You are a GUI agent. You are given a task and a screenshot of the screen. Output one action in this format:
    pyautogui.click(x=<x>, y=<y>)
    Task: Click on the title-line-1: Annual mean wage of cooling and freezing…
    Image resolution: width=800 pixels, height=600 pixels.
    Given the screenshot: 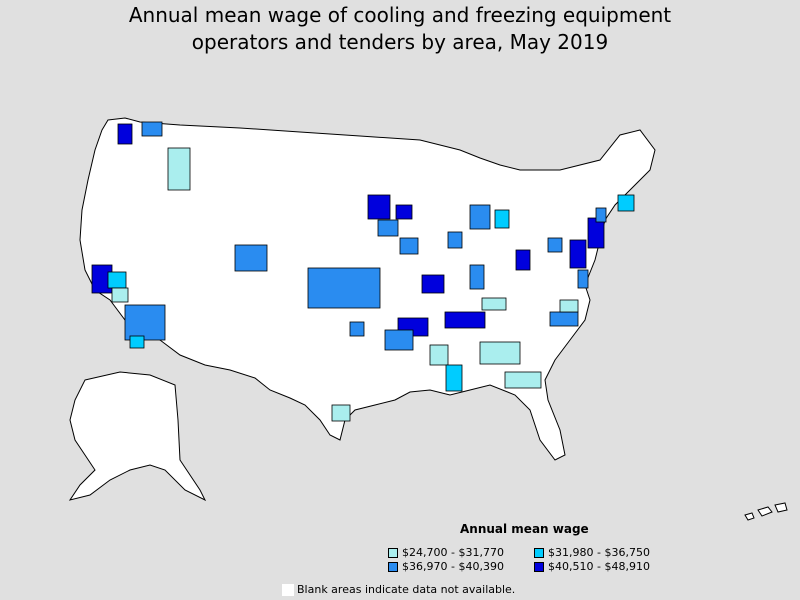 What is the action you would take?
    pyautogui.click(x=400, y=15)
    